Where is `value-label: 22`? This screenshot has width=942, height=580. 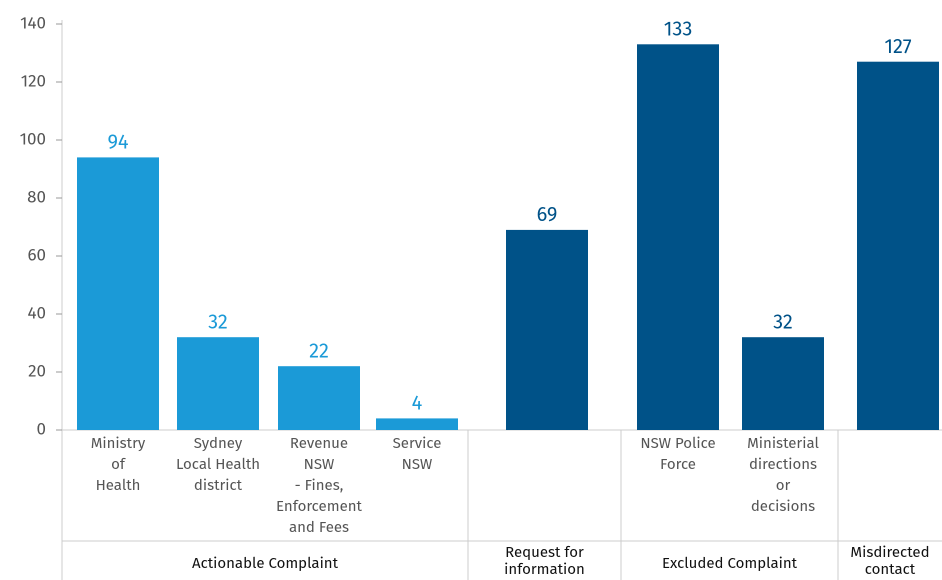
value-label: 22 is located at coordinates (319, 351).